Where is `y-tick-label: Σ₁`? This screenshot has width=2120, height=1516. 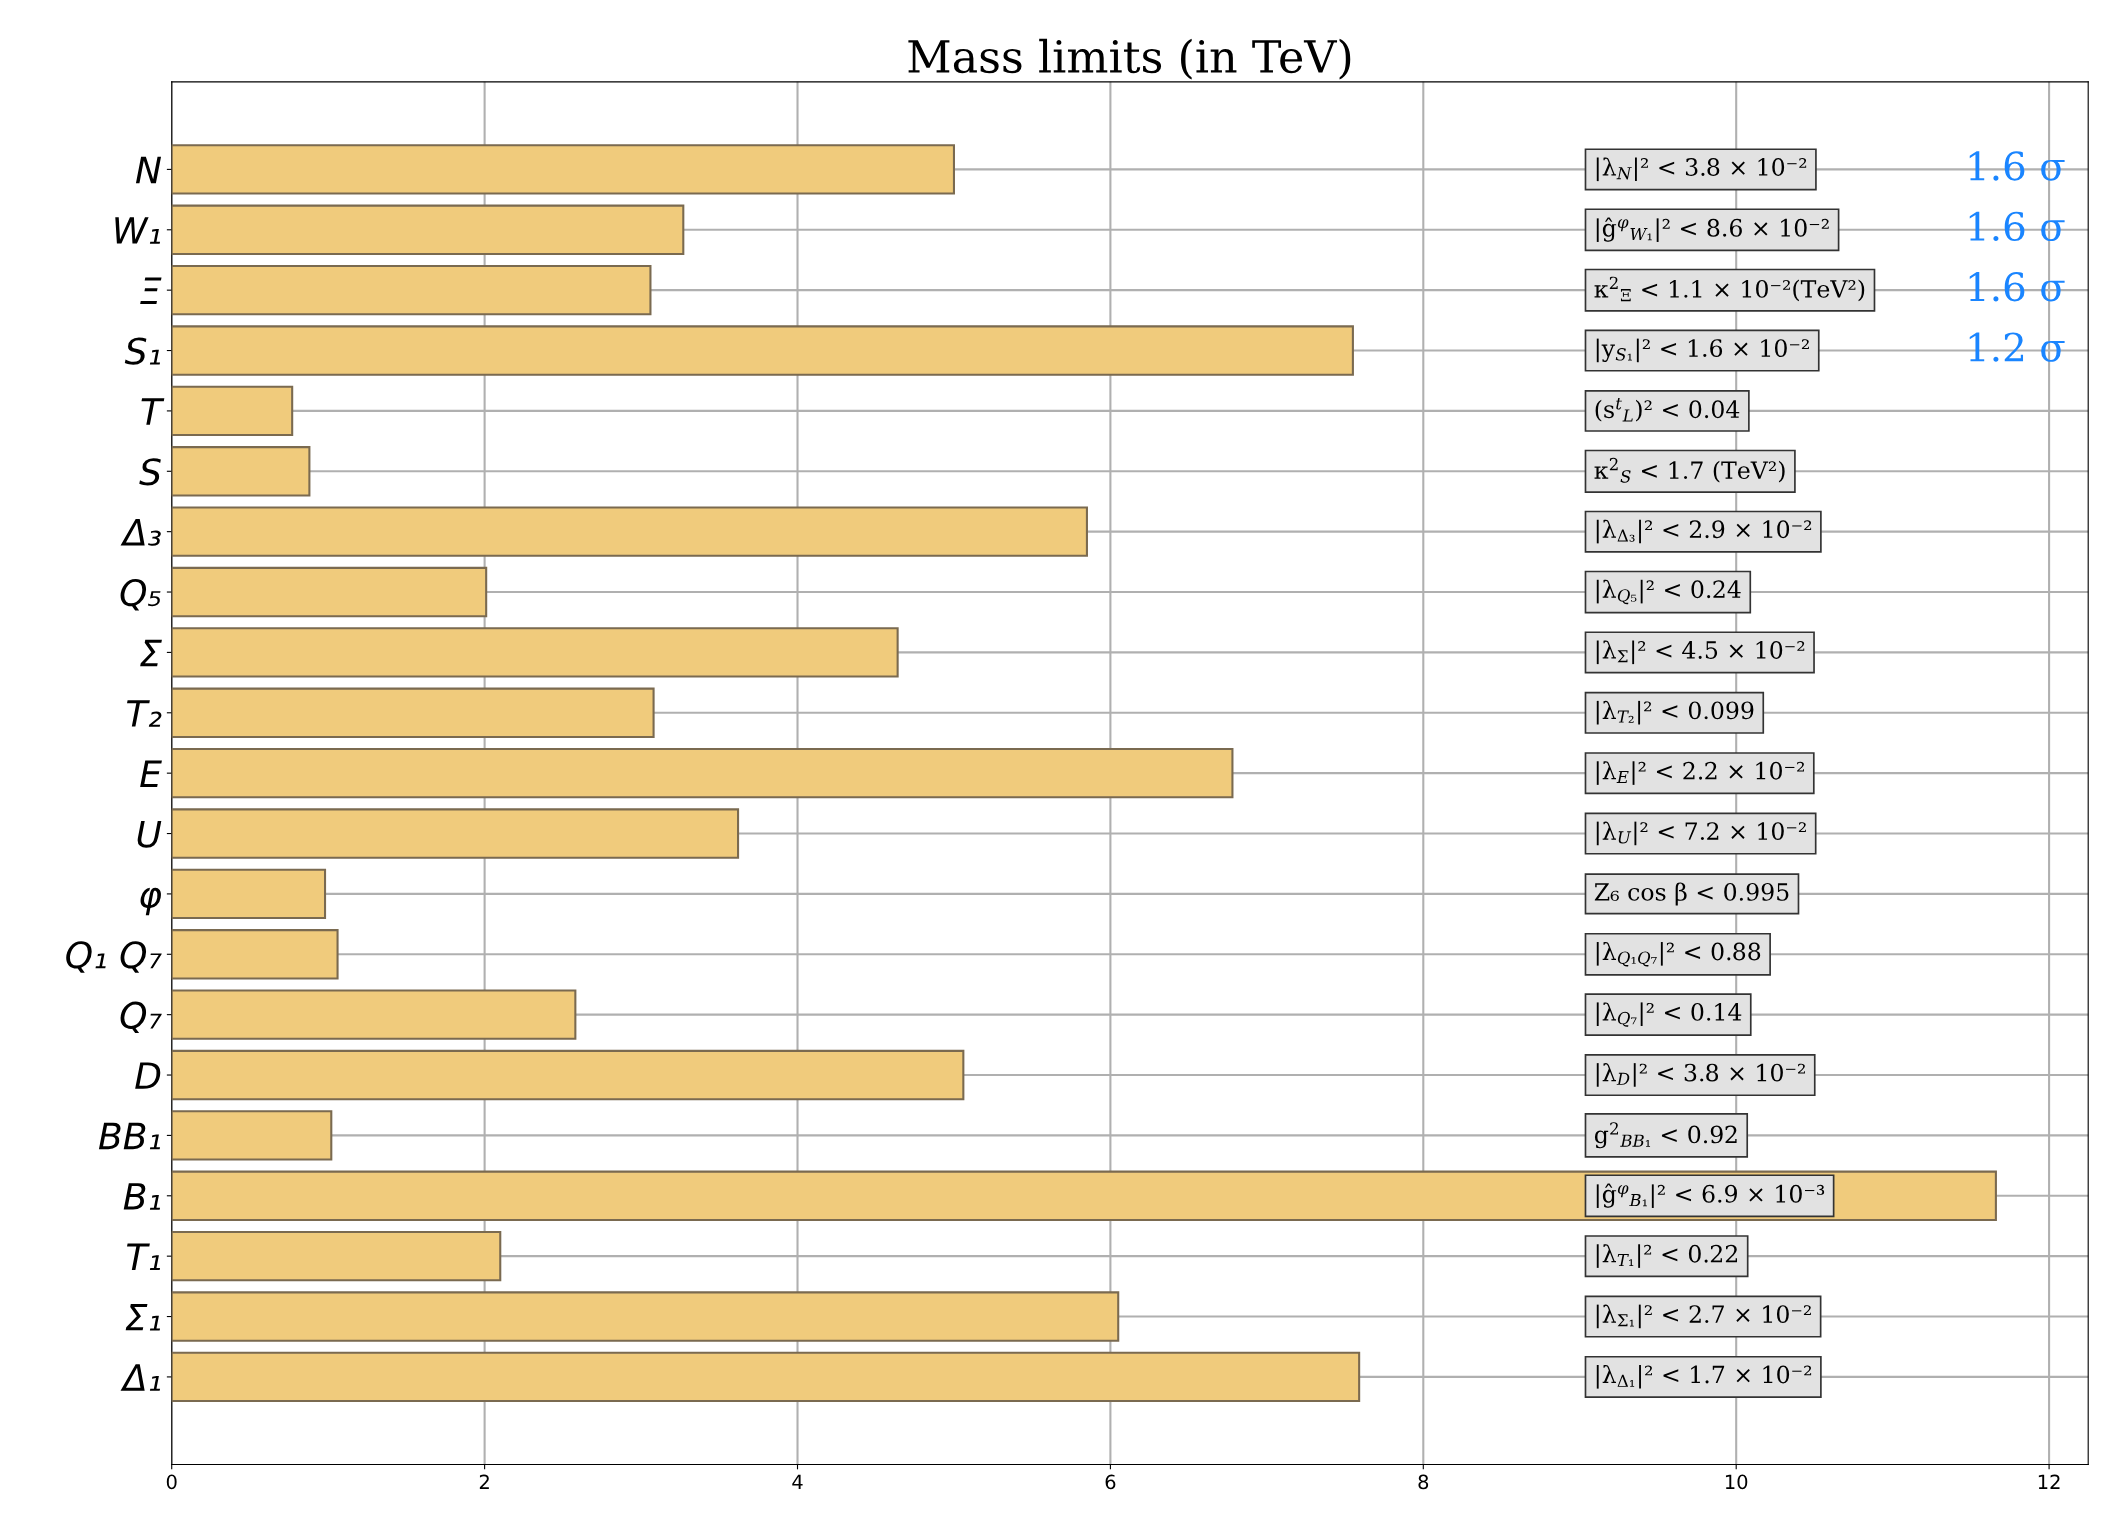
y-tick-label: Σ₁ is located at coordinates (143, 1317).